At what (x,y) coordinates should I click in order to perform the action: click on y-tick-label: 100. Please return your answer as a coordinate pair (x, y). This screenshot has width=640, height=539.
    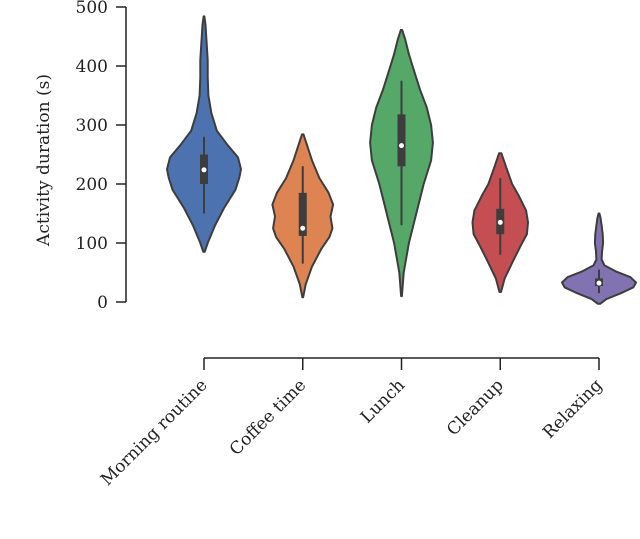
    Looking at the image, I should click on (92, 244).